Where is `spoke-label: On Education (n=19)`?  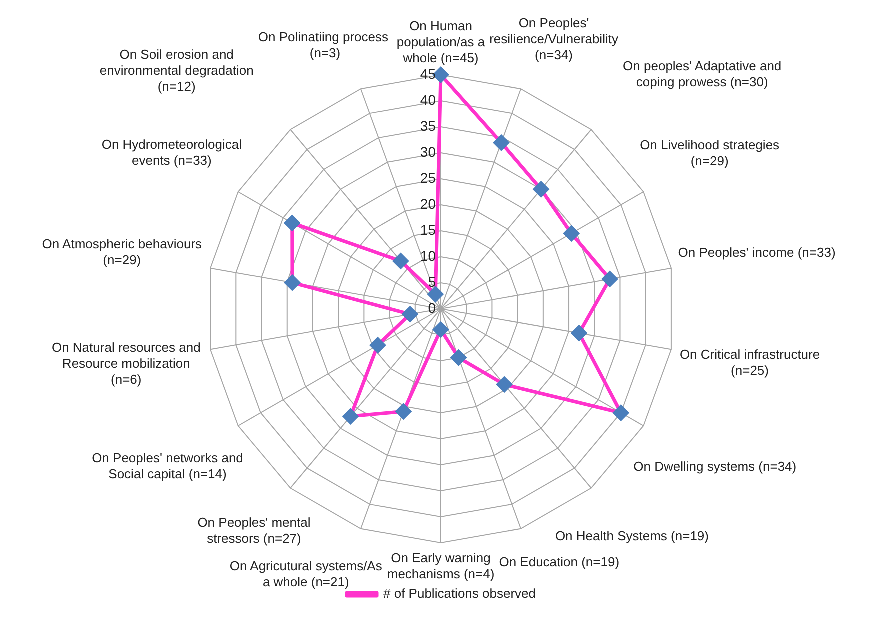
spoke-label: On Education (n=19) is located at coordinates (559, 562).